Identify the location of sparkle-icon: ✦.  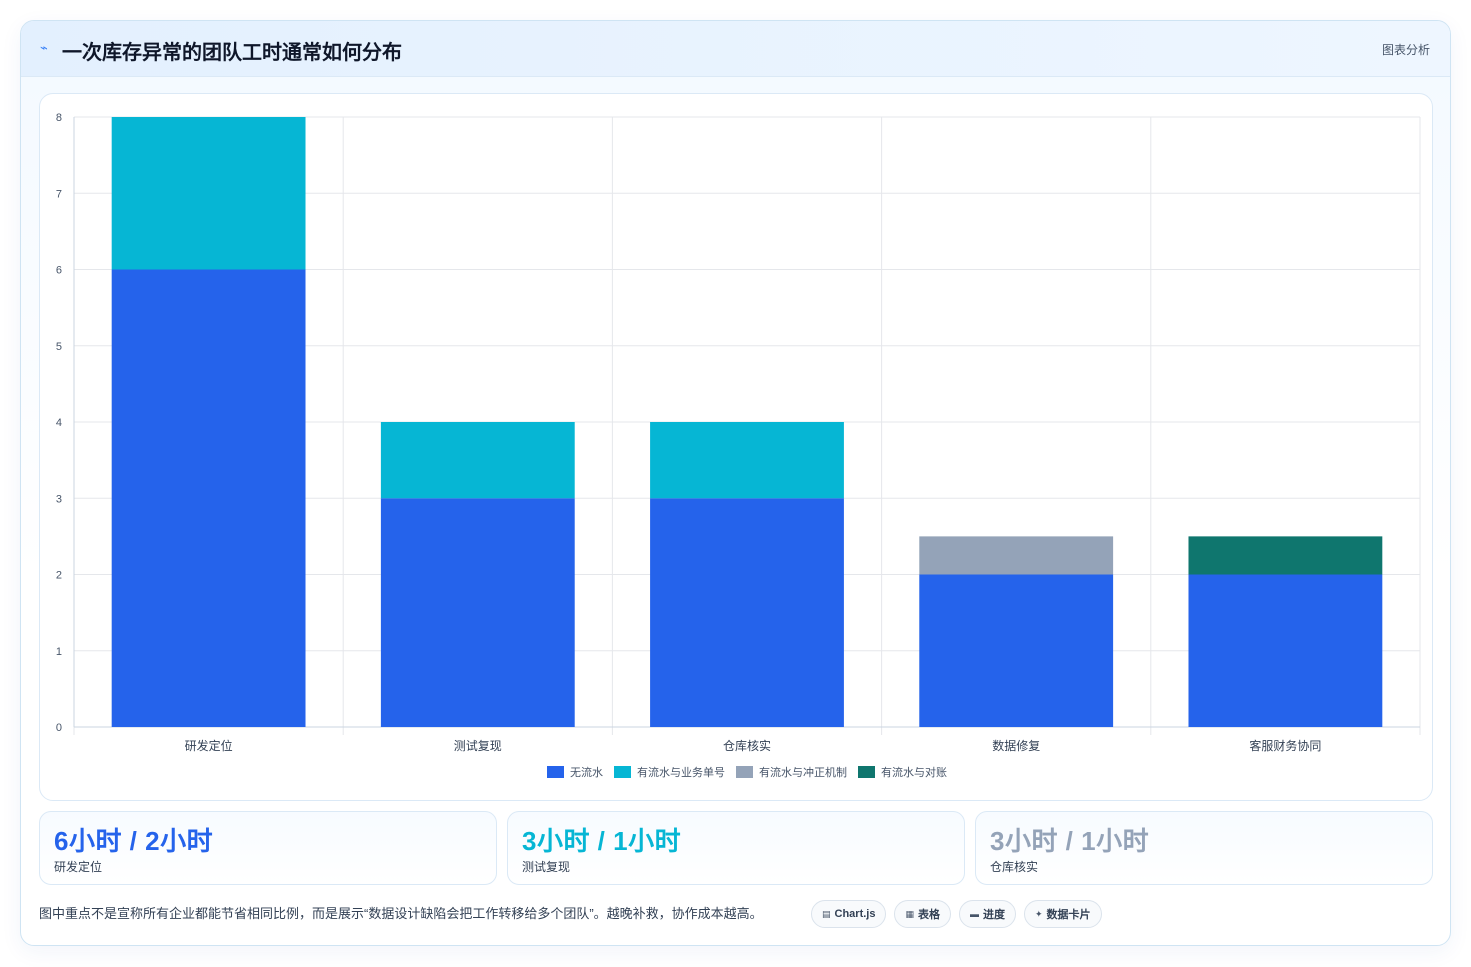
(1039, 913).